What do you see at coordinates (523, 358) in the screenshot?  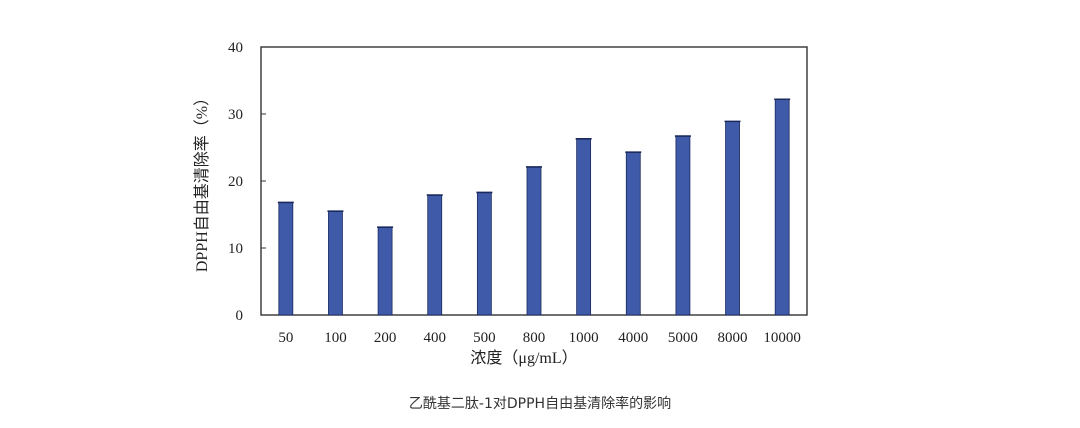 I see `x-axis-title: 浓度（μg/mL）` at bounding box center [523, 358].